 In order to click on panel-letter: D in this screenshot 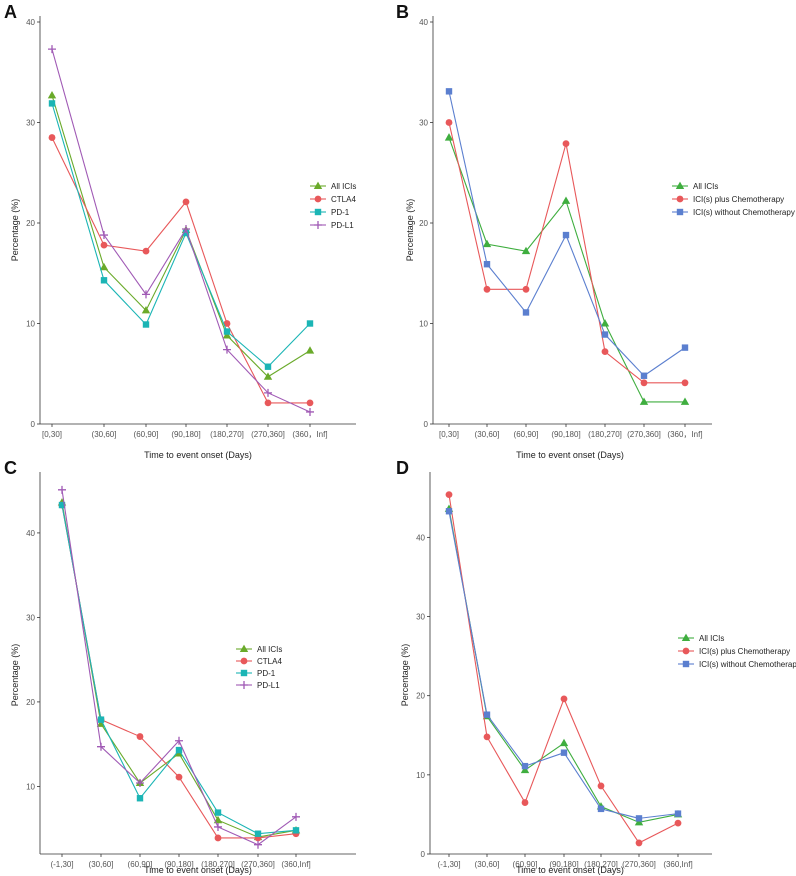, I will do `click(402, 468)`.